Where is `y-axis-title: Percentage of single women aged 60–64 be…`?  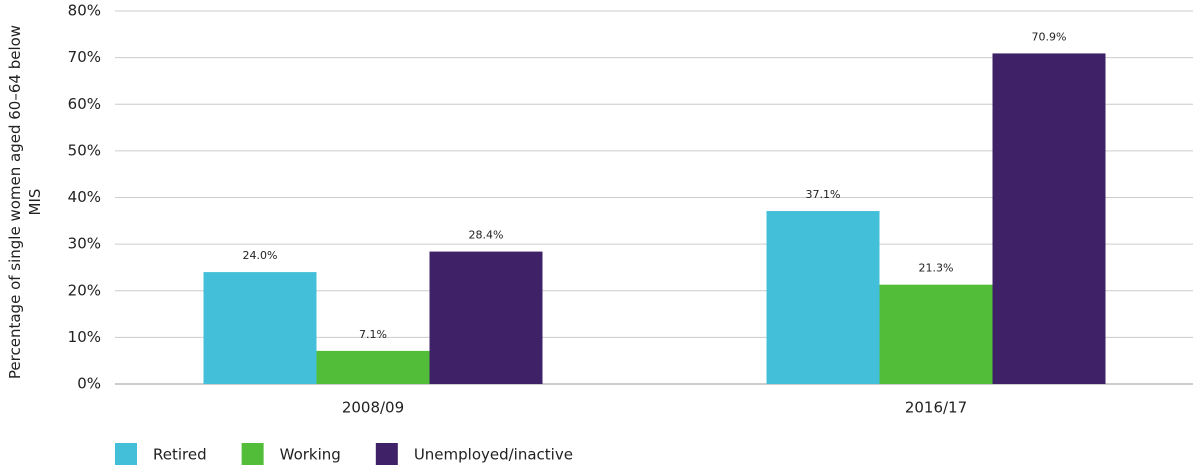
y-axis-title: Percentage of single women aged 60–64 be… is located at coordinates (25, 202).